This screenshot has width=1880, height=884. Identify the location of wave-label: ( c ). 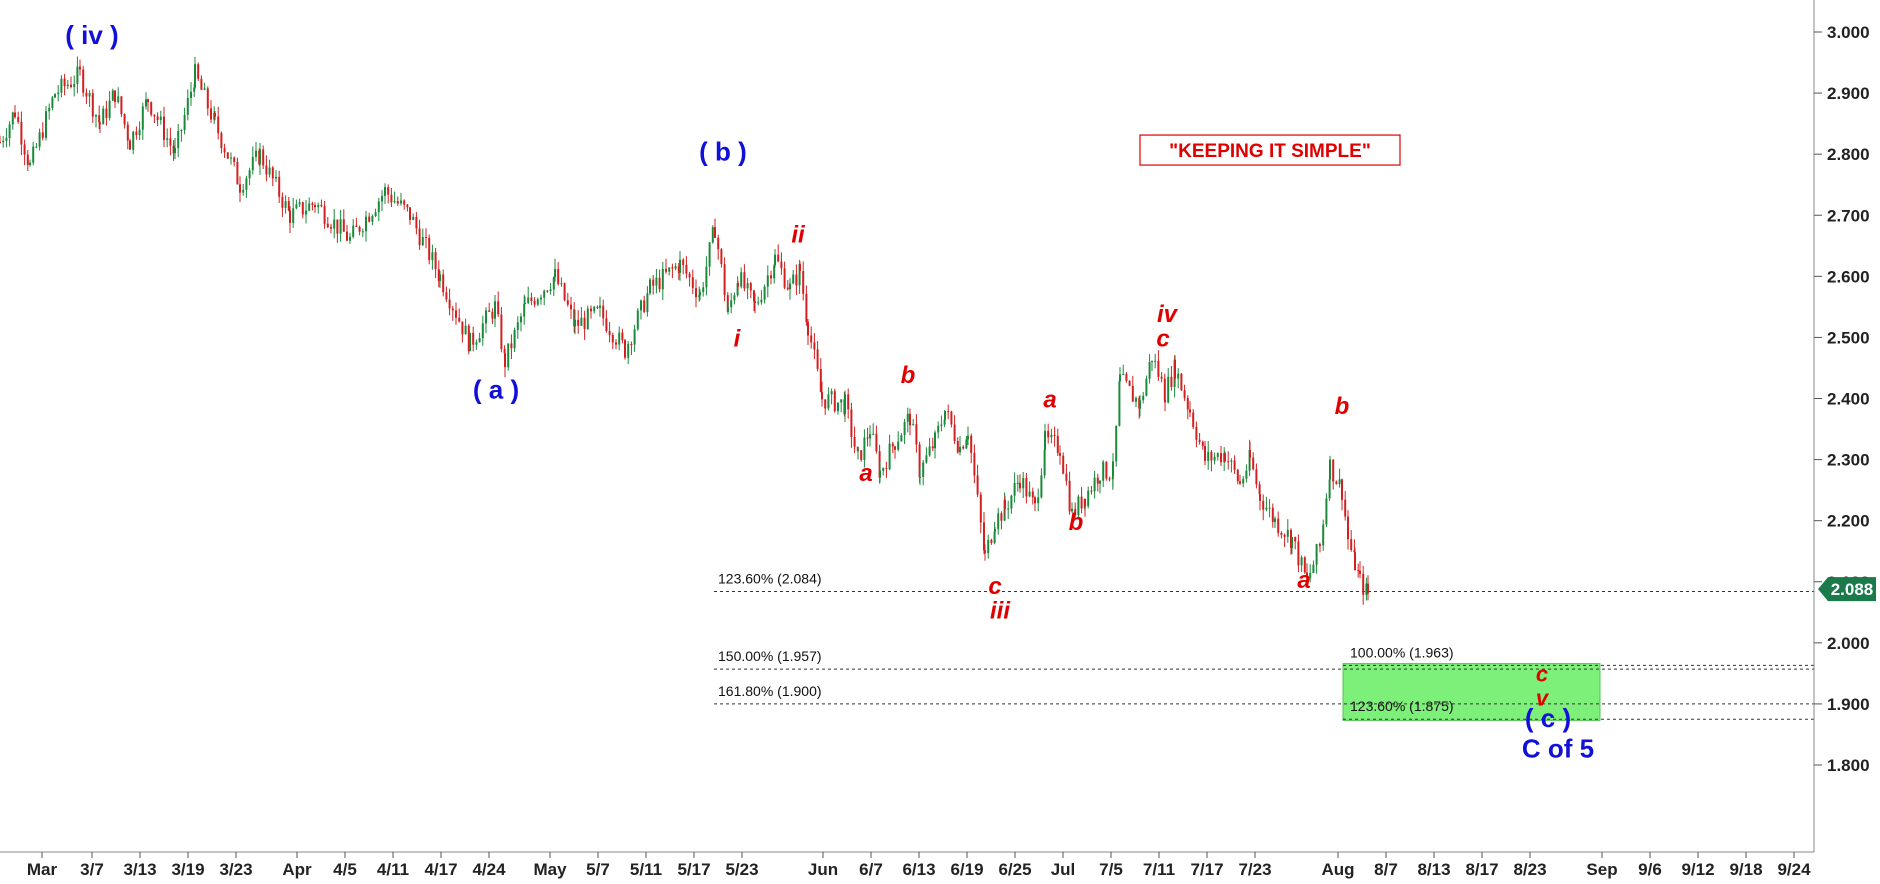
(1548, 718).